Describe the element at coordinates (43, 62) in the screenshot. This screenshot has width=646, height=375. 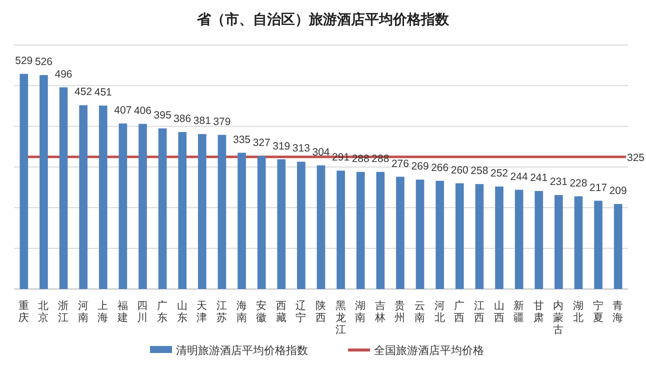
I see `data-label: 526` at that location.